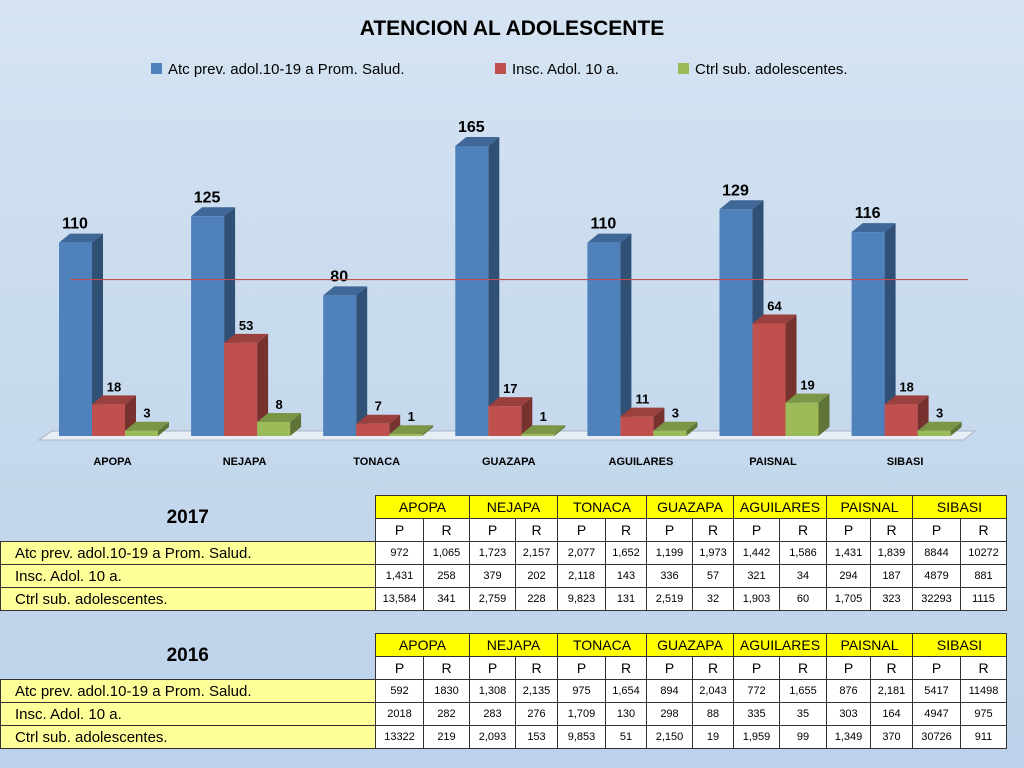  Describe the element at coordinates (848, 714) in the screenshot. I see `table-cell: 303` at that location.